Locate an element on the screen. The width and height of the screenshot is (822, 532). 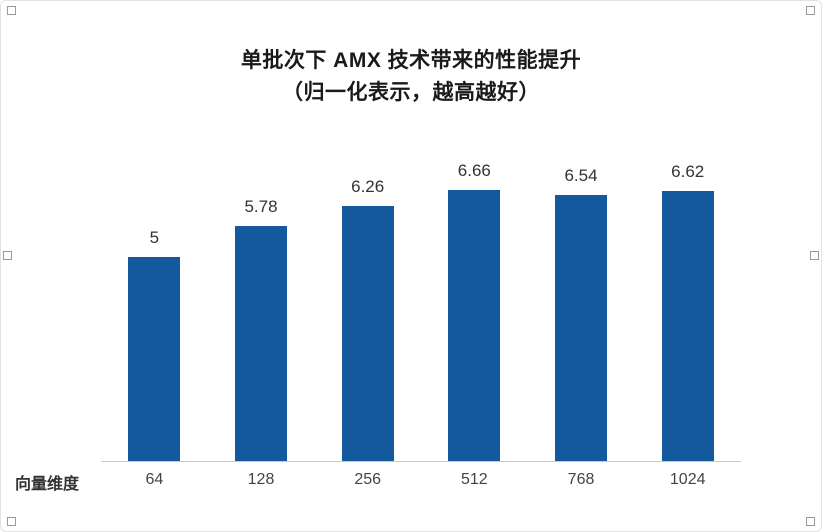
bar: 6.26 is located at coordinates (367, 319).